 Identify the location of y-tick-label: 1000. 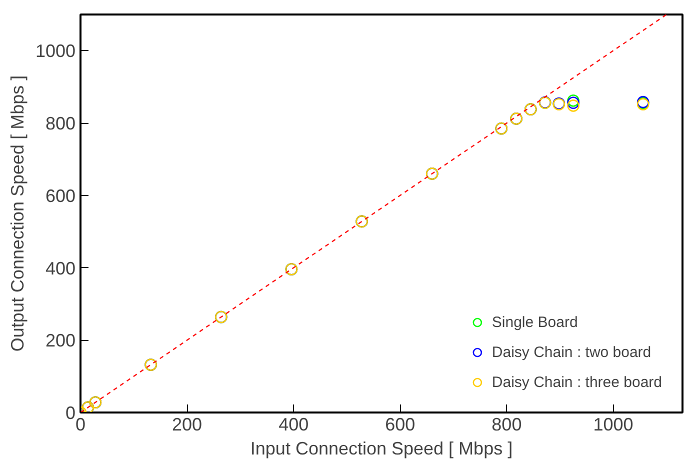
(55, 51).